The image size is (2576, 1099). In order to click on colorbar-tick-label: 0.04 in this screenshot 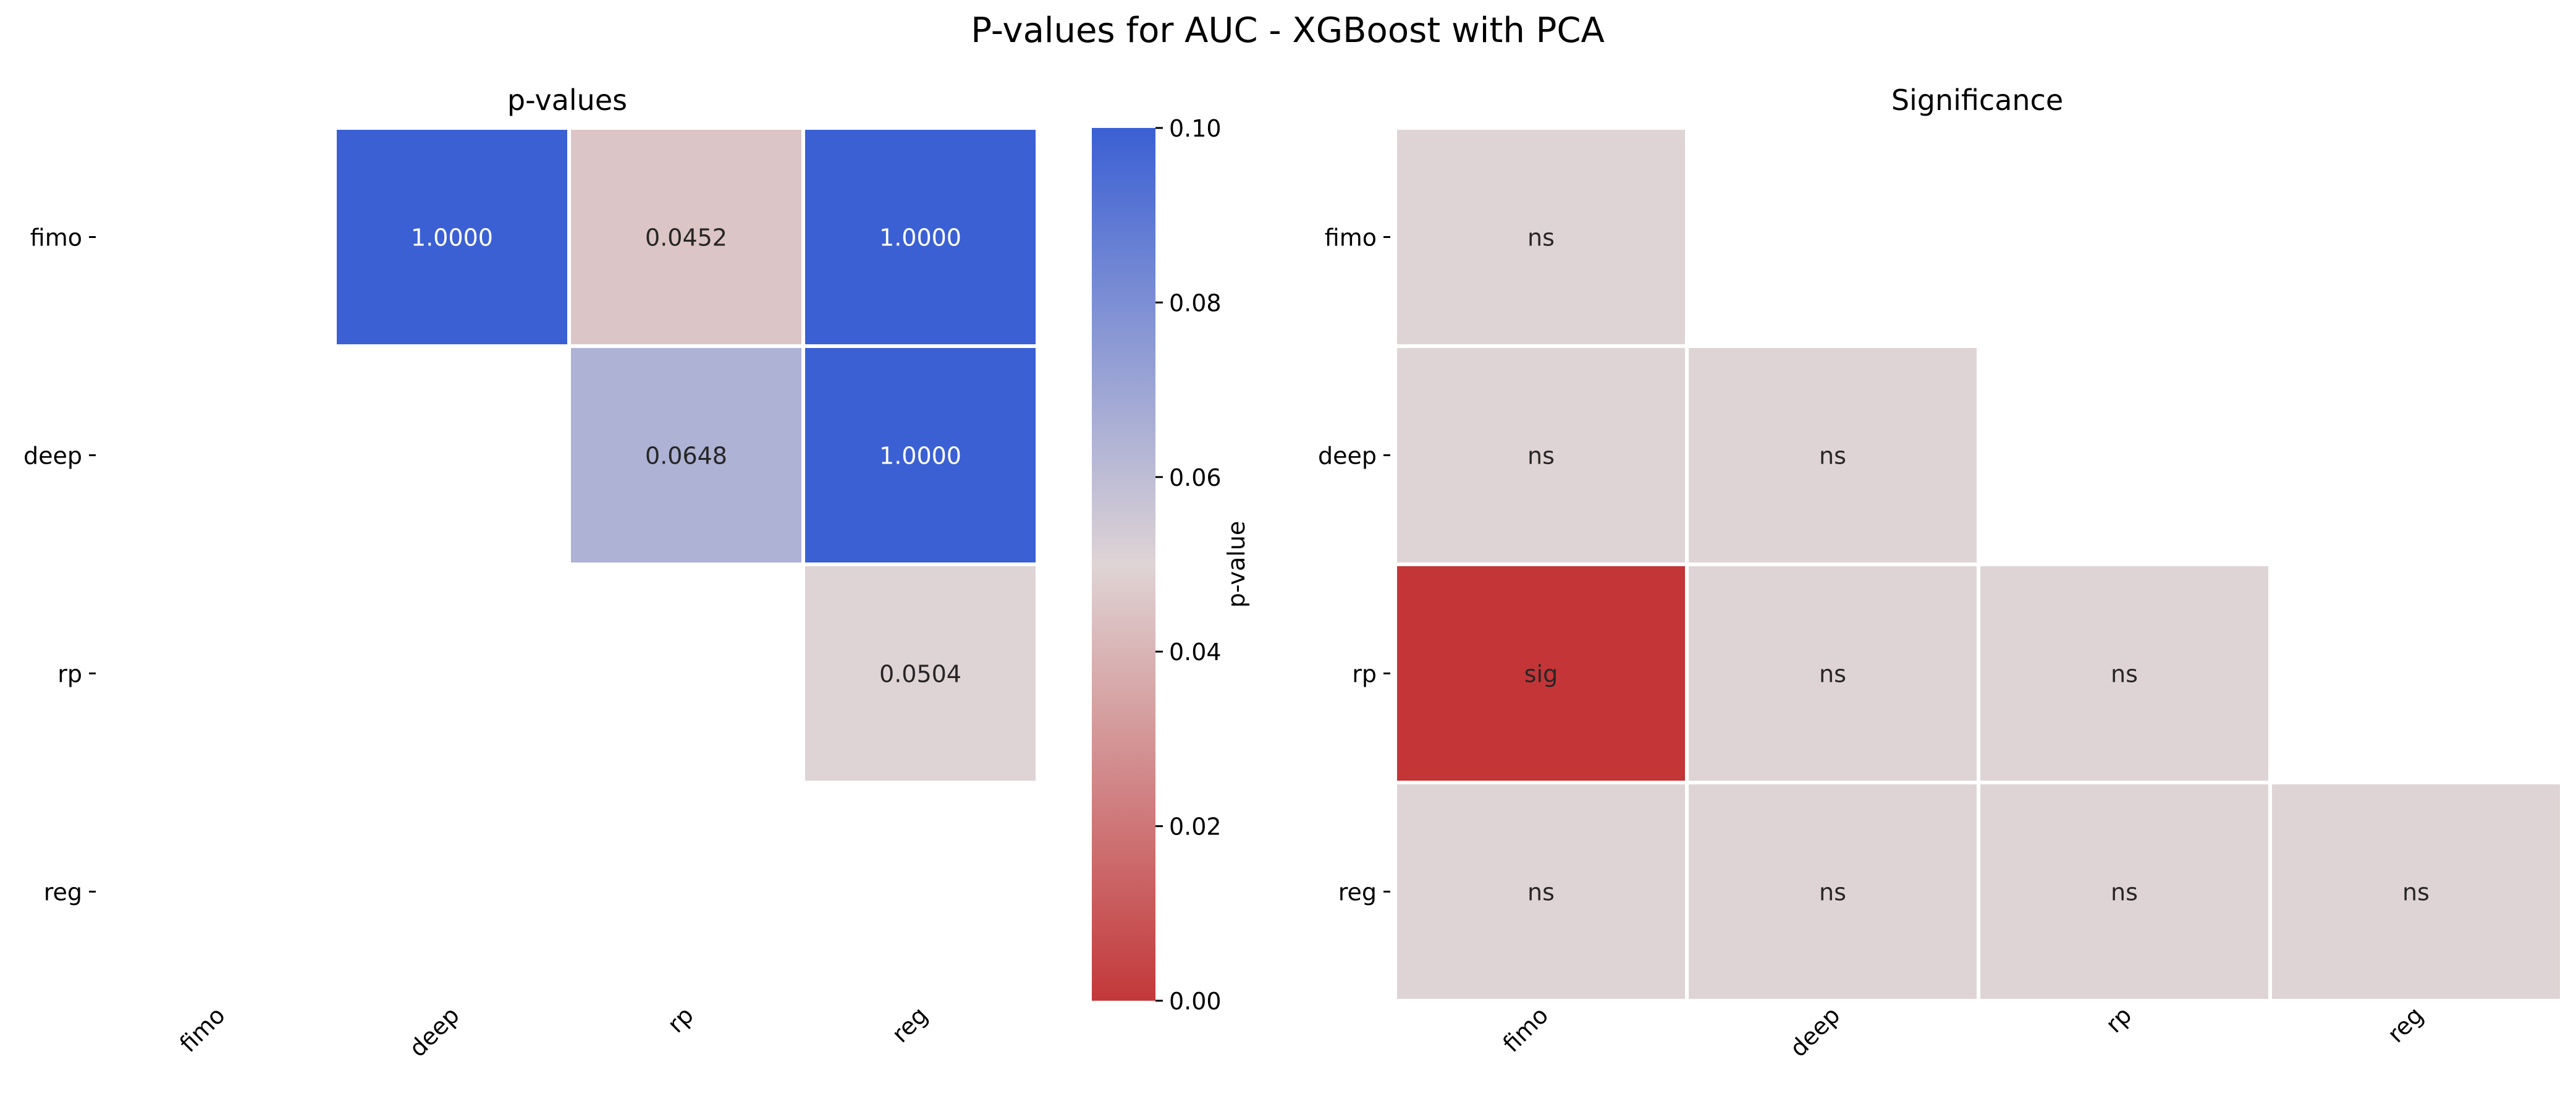, I will do `click(1195, 653)`.